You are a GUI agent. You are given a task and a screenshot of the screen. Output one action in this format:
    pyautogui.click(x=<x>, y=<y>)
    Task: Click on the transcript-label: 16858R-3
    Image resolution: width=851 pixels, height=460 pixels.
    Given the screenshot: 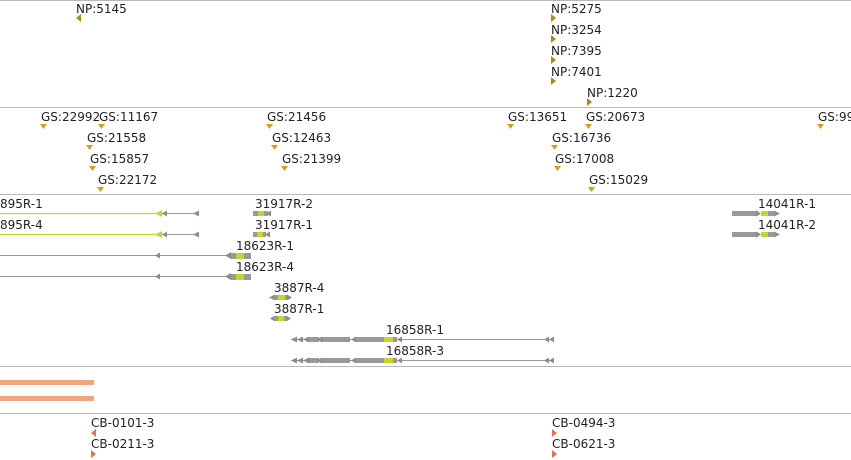 What is the action you would take?
    pyautogui.click(x=415, y=351)
    